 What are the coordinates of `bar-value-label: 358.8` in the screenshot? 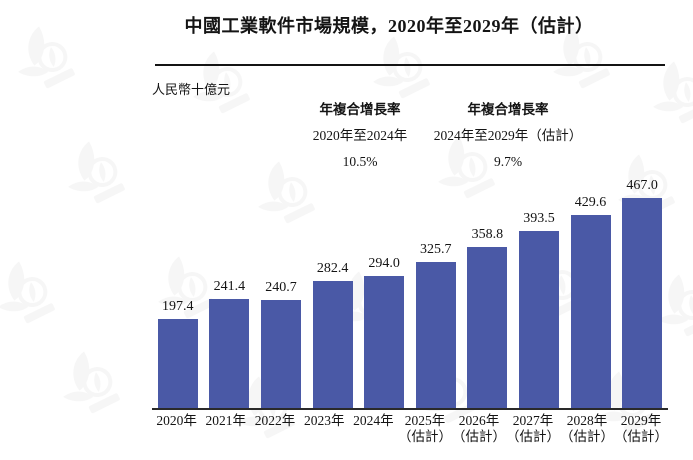 It's located at (487, 234).